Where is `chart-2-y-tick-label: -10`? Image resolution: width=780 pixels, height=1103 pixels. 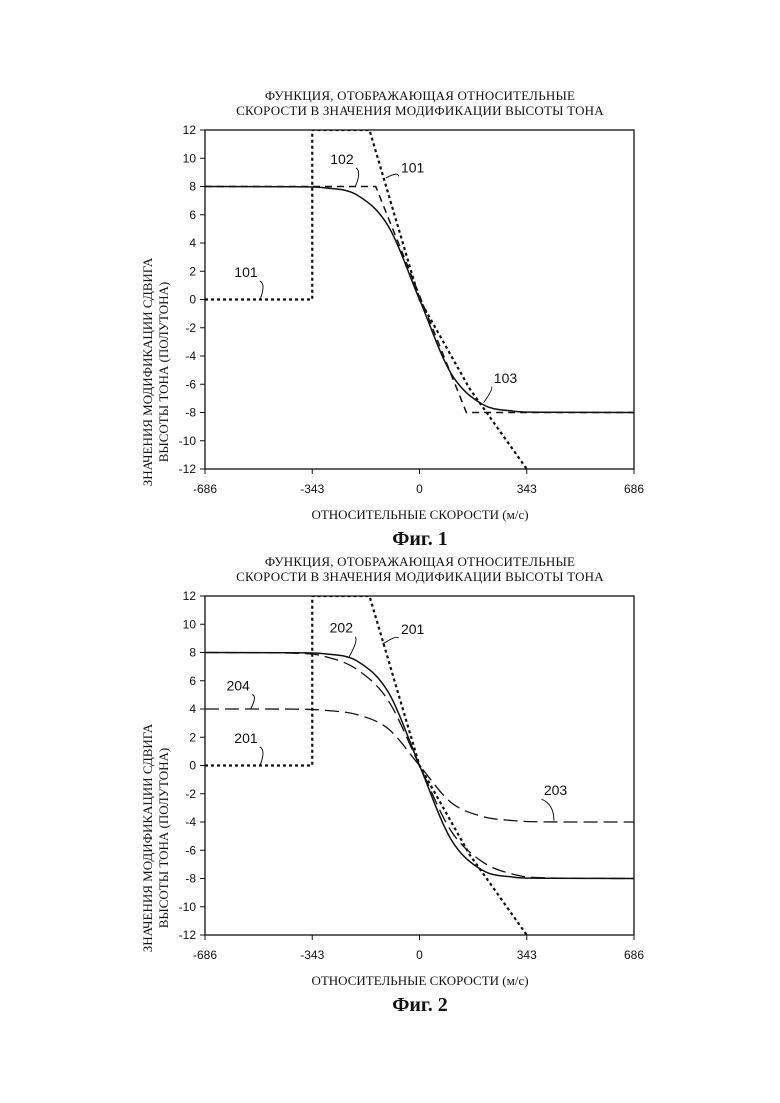
chart-2-y-tick-label: -10 is located at coordinates (188, 907).